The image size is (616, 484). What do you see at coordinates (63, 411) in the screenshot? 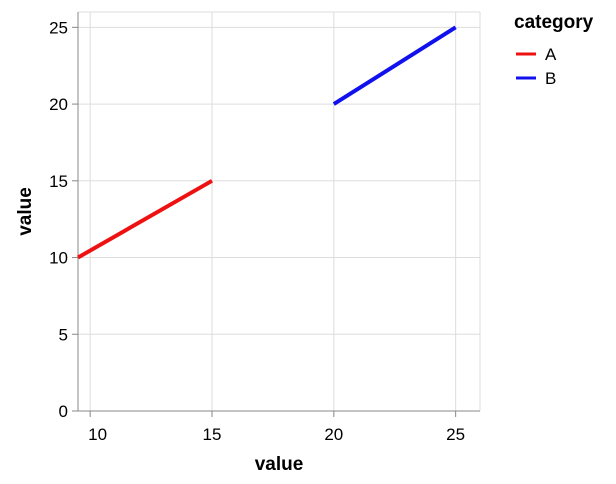
I see `y-tick-label: 0` at bounding box center [63, 411].